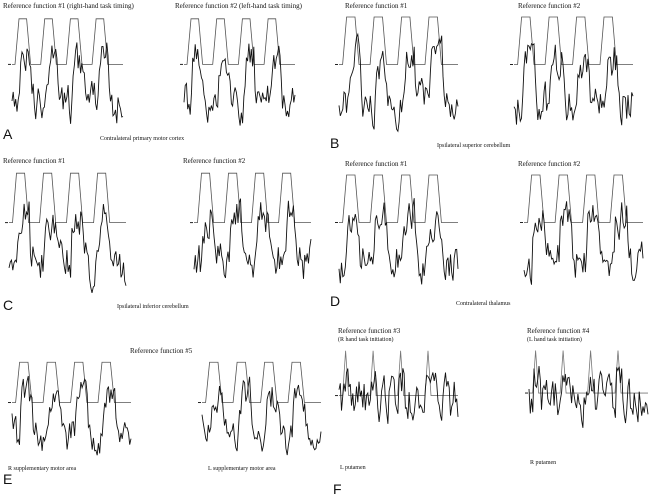 This screenshot has height=503, width=650. What do you see at coordinates (369, 331) in the screenshot?
I see `chart-title-f1: Reference function #3` at bounding box center [369, 331].